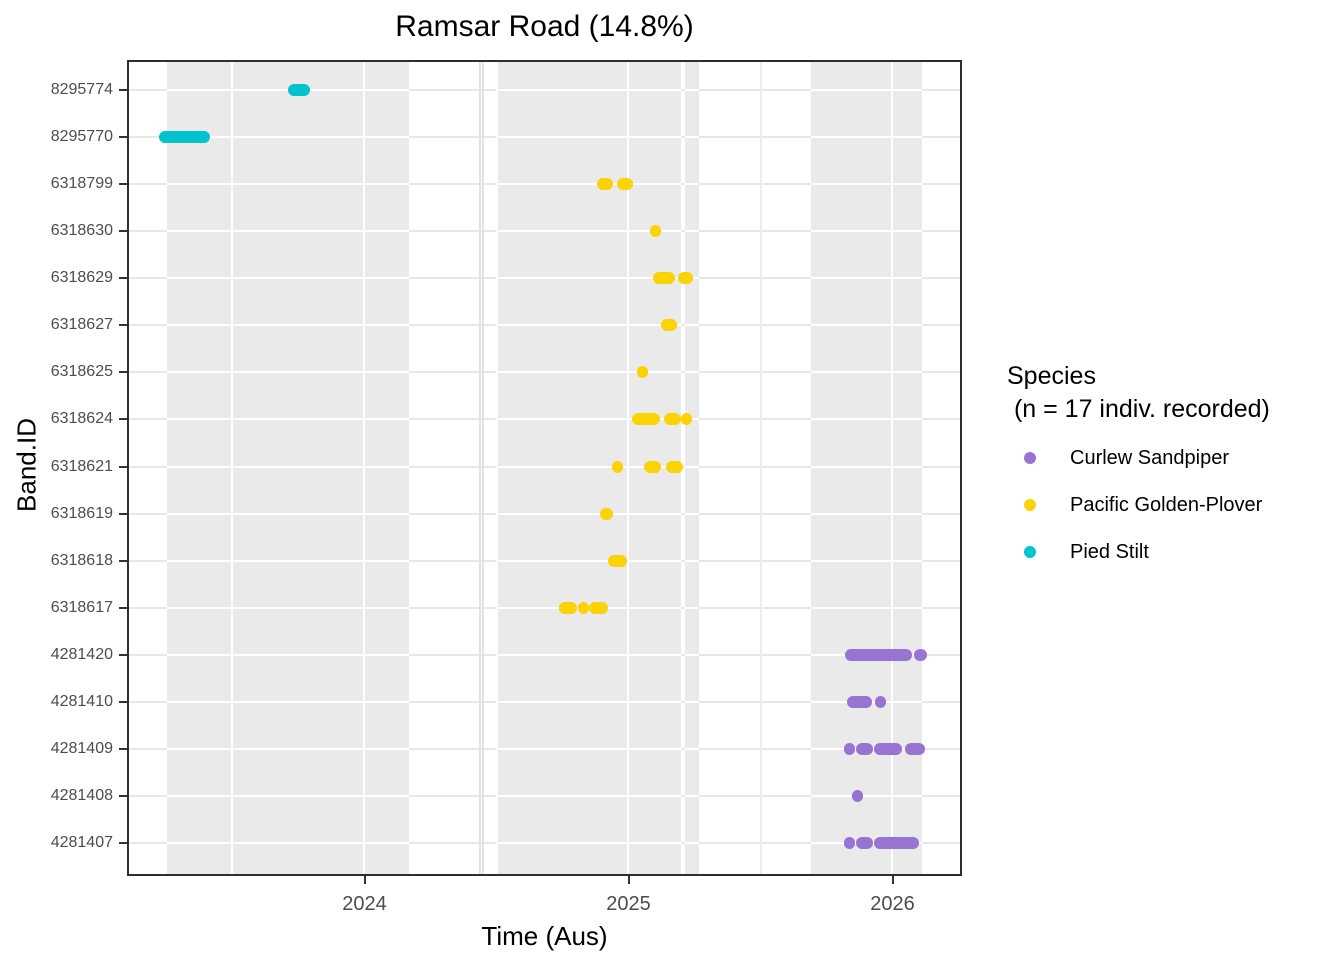 The height and width of the screenshot is (960, 1344). What do you see at coordinates (1030, 458) in the screenshot?
I see `curlew-sandpiper-swatch-icon` at bounding box center [1030, 458].